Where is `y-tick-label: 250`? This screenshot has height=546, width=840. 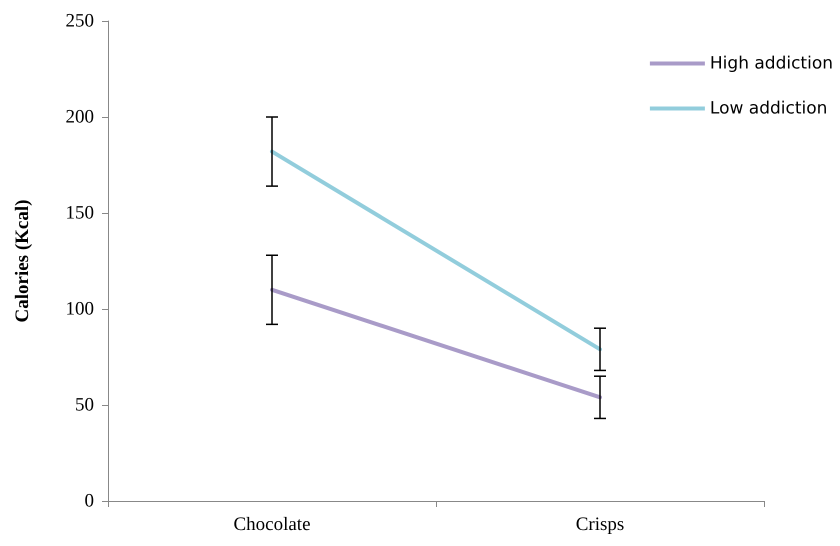 y-tick-label: 250 is located at coordinates (80, 21).